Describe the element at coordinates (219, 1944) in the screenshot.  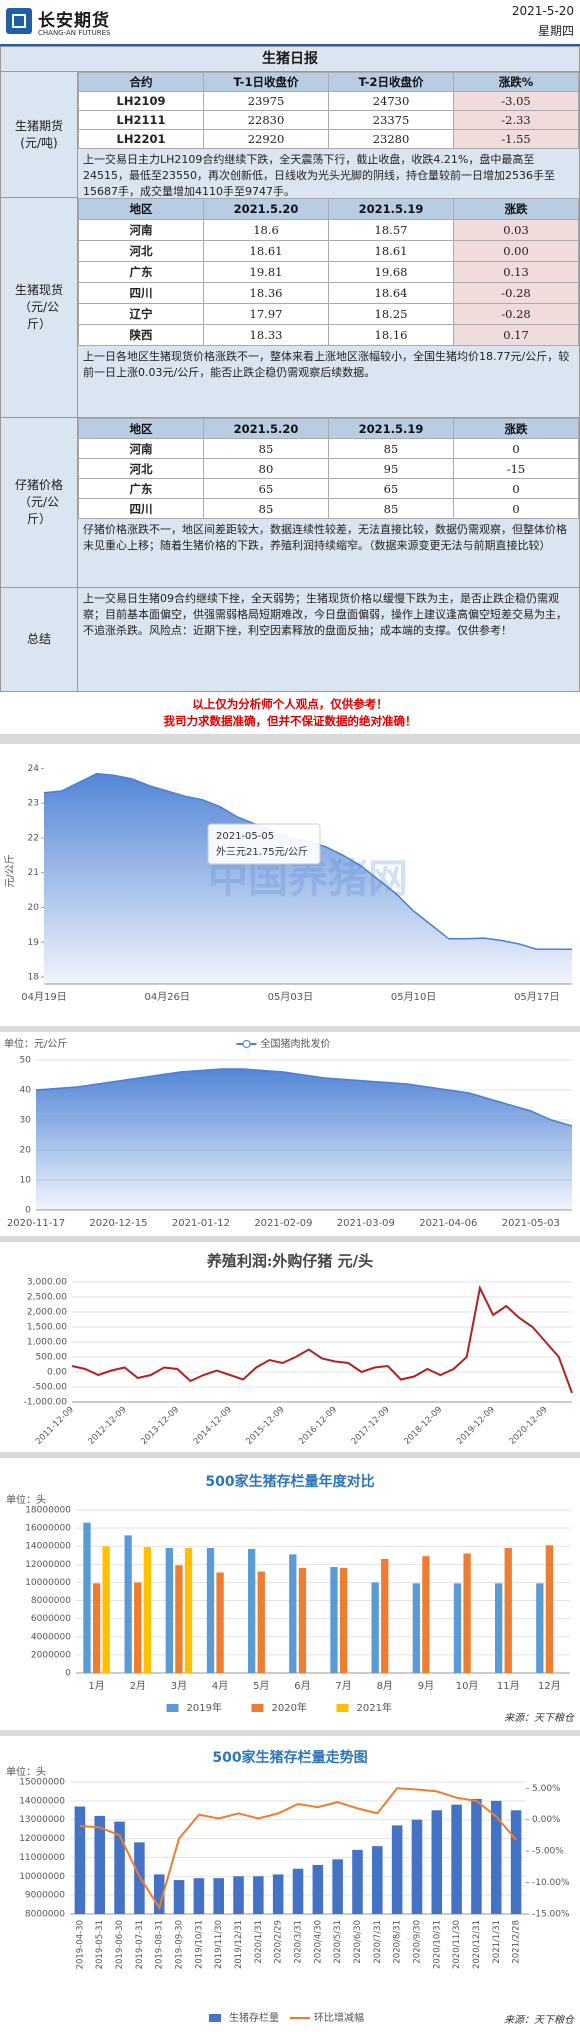
I see `x-tick-label: 2019/11/30` at that location.